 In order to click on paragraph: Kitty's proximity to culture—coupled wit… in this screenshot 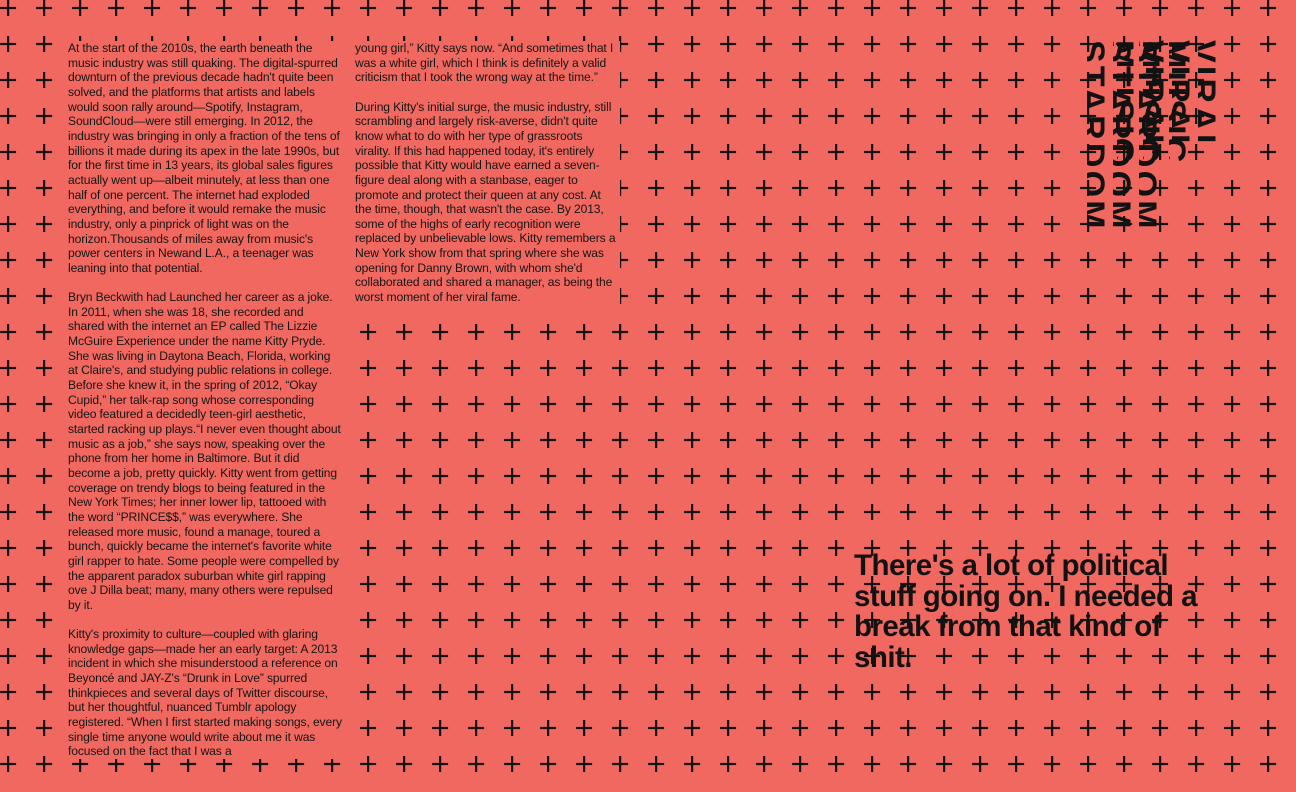, I will do `click(205, 693)`.